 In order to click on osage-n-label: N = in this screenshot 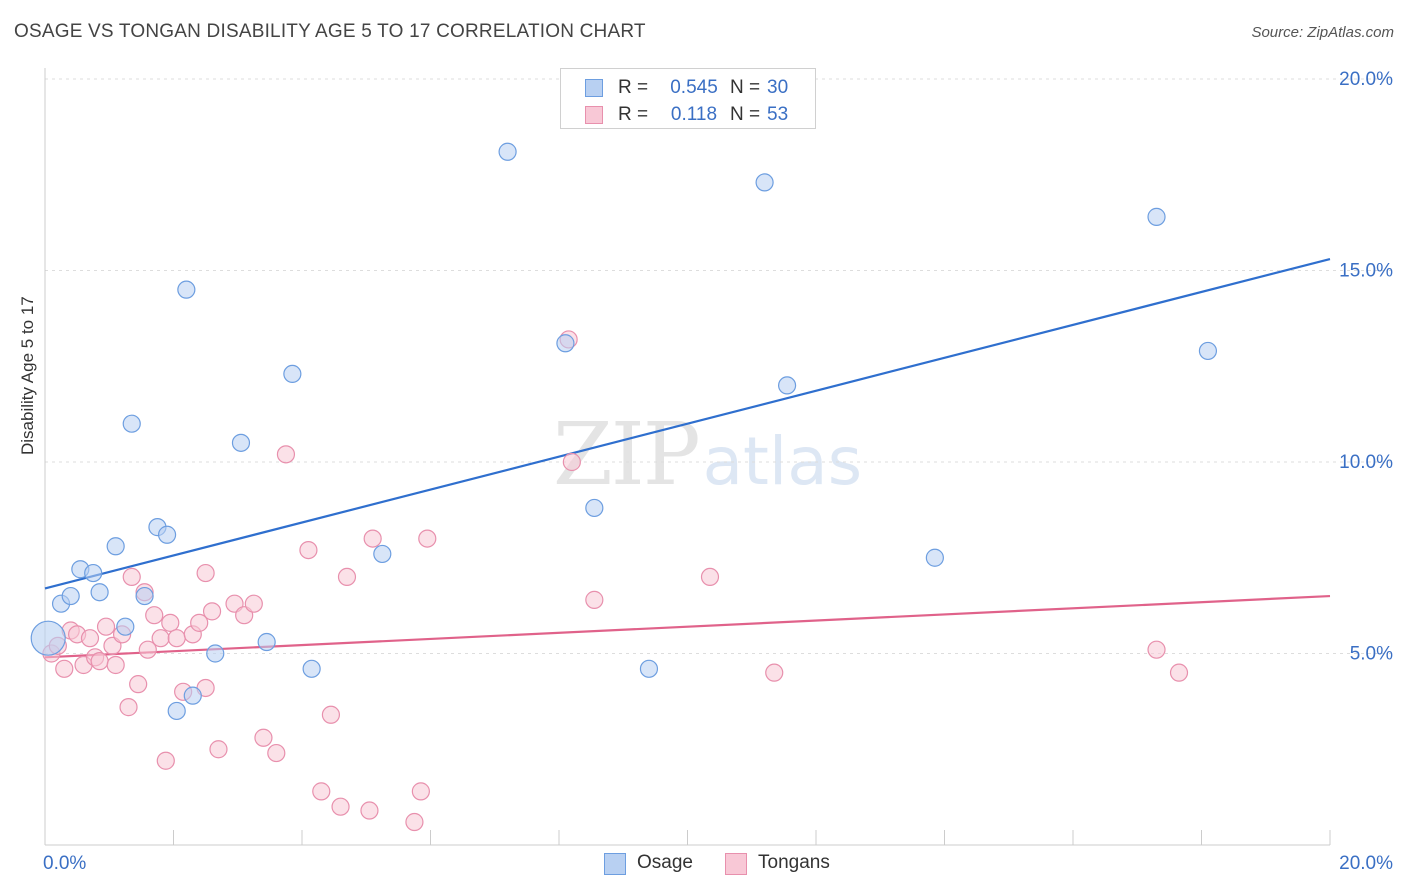, I will do `click(745, 87)`.